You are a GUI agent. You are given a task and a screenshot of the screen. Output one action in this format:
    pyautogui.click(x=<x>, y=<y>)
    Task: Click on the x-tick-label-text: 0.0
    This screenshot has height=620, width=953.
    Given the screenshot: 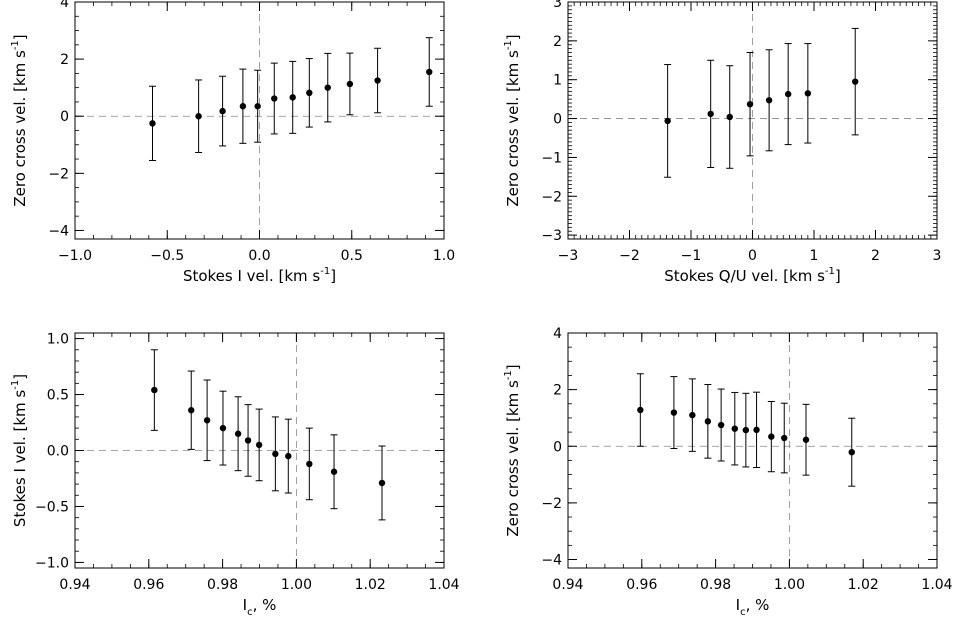 What is the action you would take?
    pyautogui.click(x=259, y=256)
    